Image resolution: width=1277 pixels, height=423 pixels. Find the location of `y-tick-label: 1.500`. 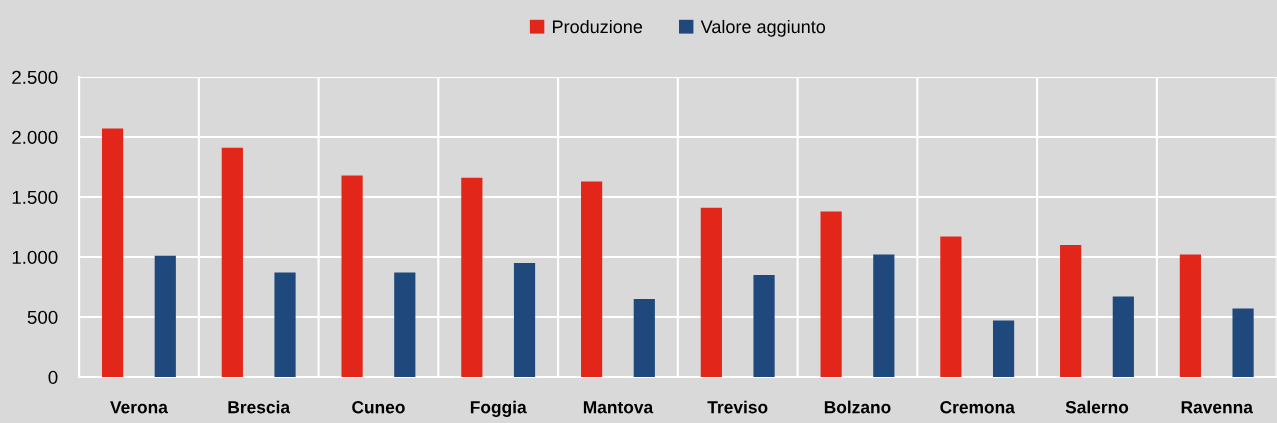

y-tick-label: 1.500 is located at coordinates (35, 197).